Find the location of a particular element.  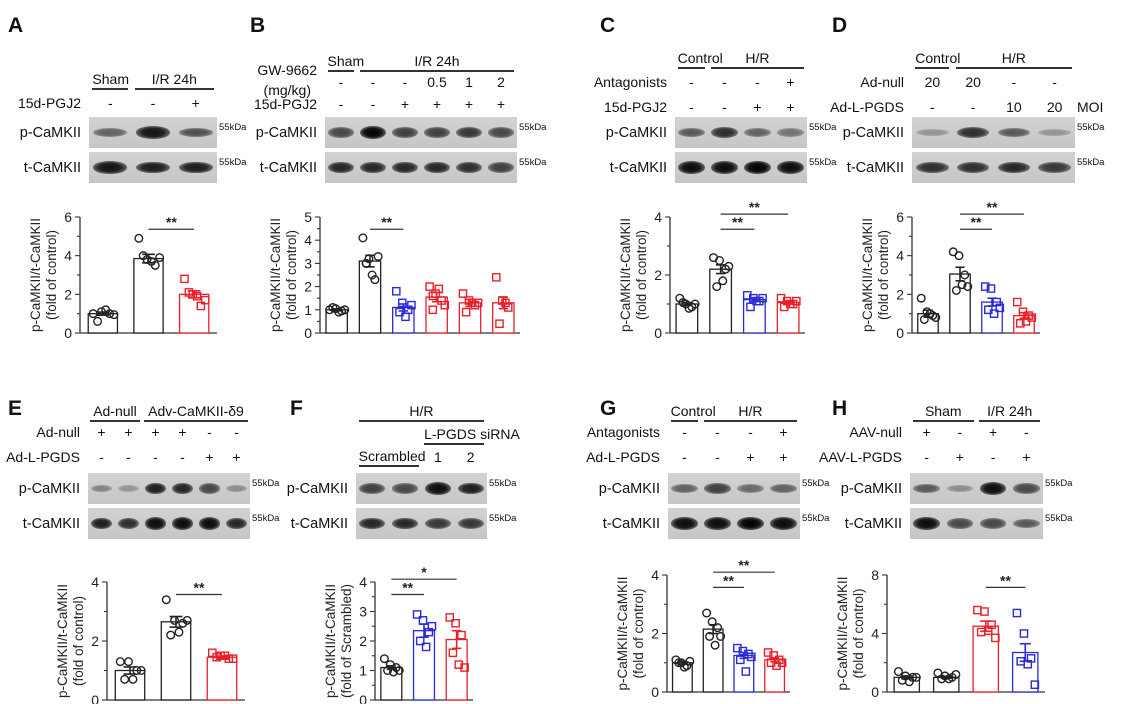

bar is located at coordinates (721, 301).